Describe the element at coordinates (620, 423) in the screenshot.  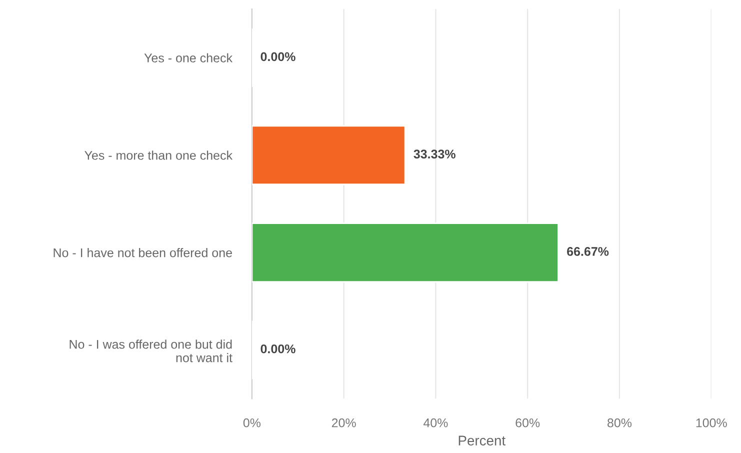
I see `x-tick-label: 80%` at that location.